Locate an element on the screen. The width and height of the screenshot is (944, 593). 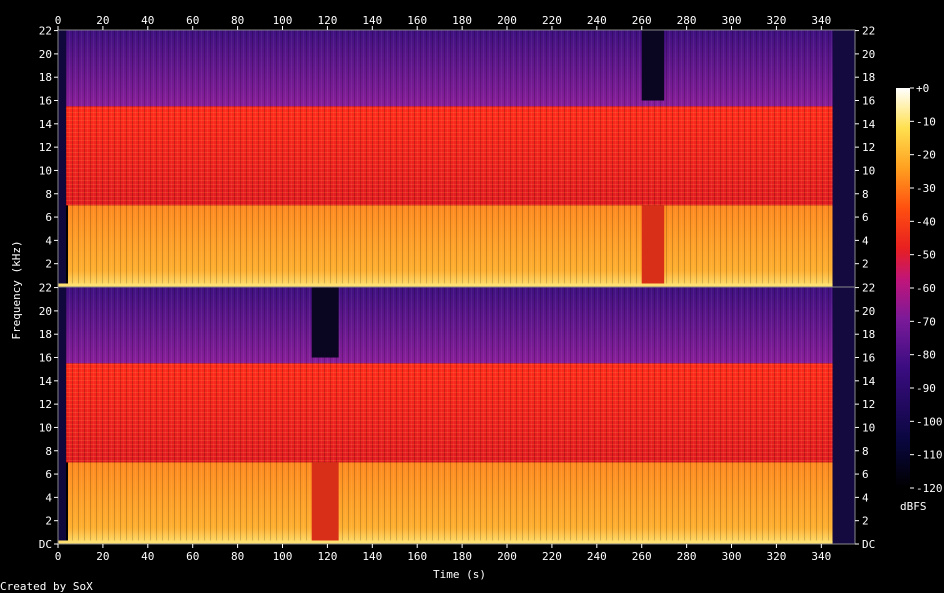
x-tick-label-bottom: 20 is located at coordinates (102, 556).